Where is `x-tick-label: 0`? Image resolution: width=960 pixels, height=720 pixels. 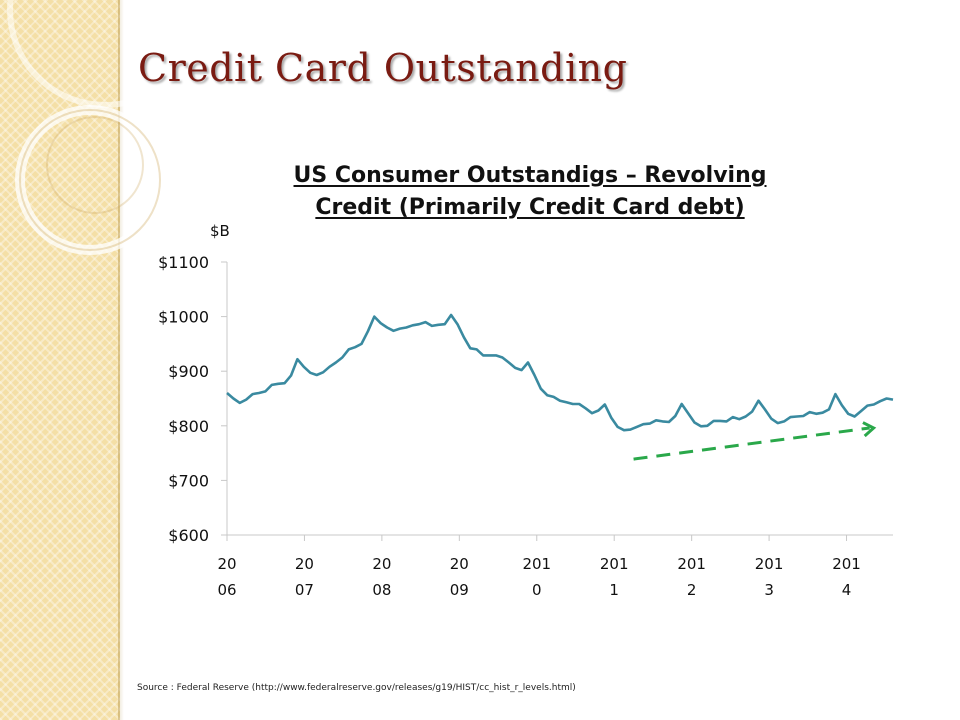 x-tick-label: 0 is located at coordinates (537, 590).